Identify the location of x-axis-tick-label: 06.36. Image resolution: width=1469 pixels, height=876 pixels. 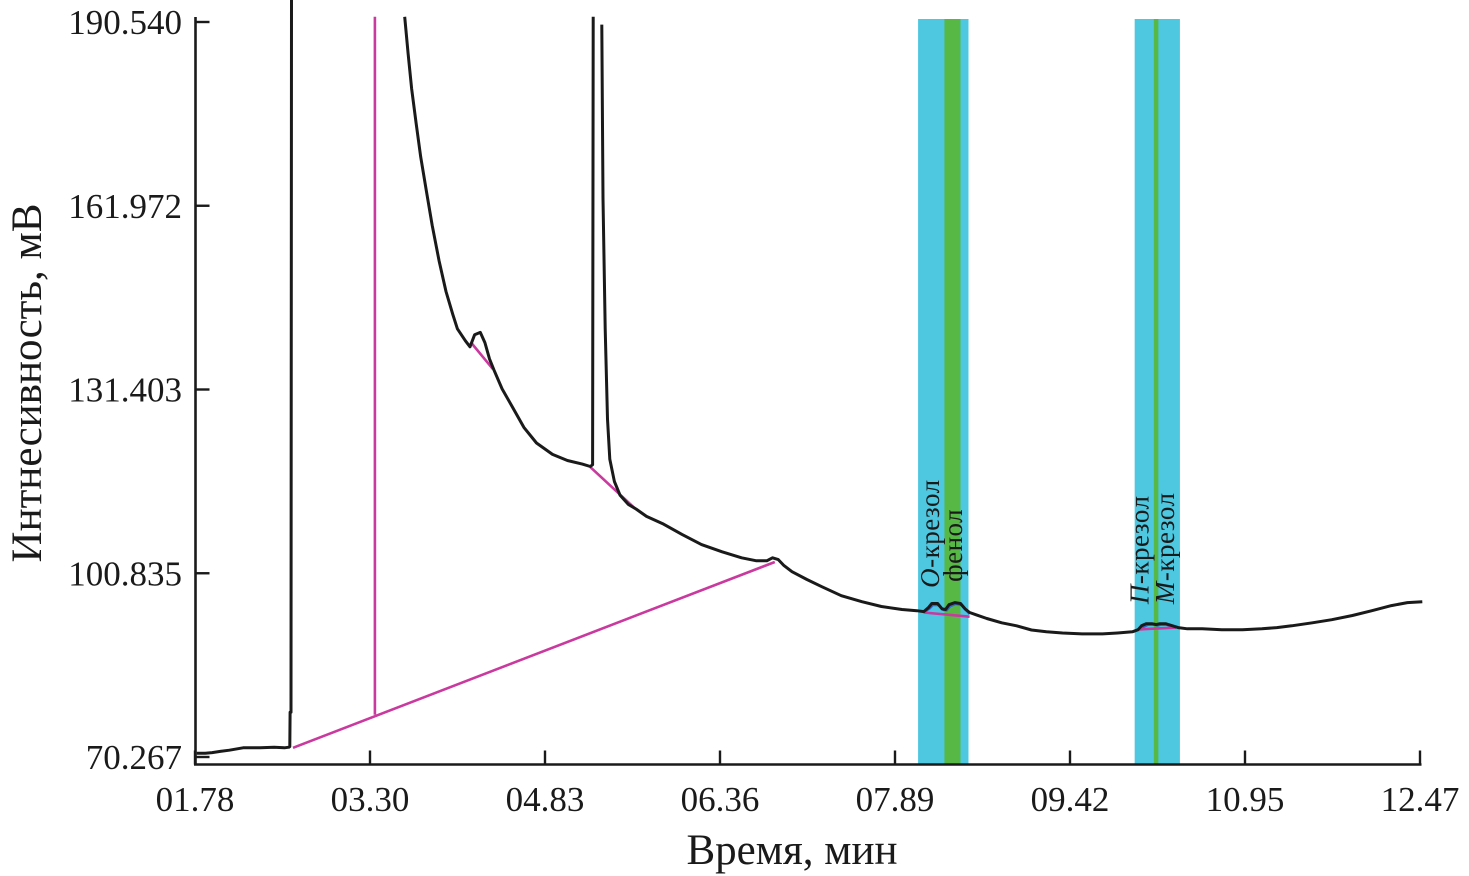
(720, 799).